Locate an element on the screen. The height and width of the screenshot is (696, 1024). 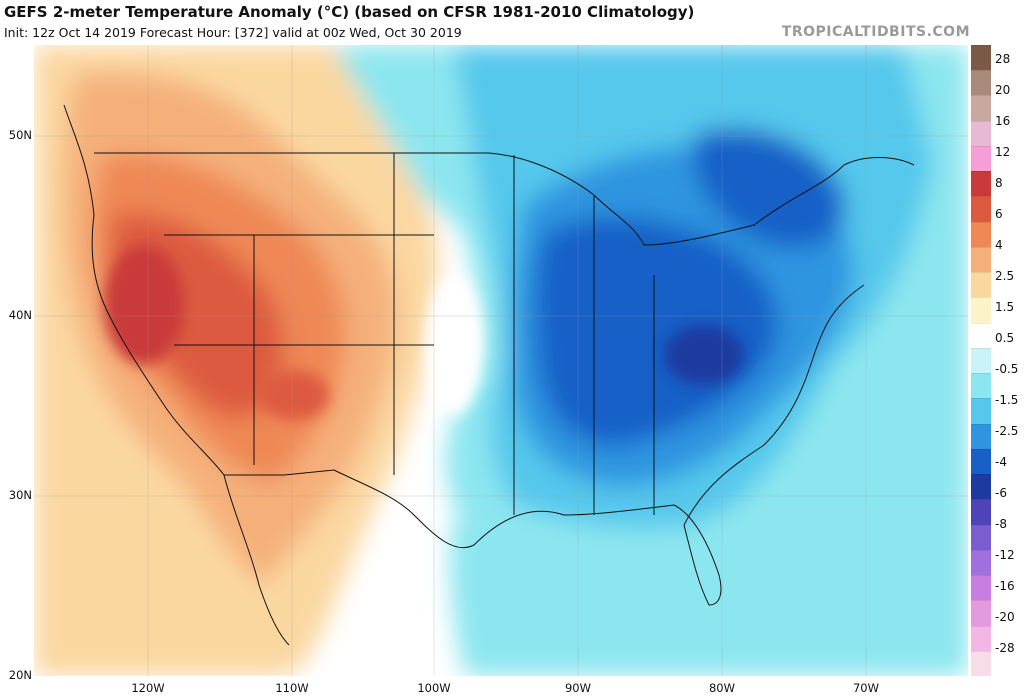
colorbar-label: -0.5 is located at coordinates (1007, 369).